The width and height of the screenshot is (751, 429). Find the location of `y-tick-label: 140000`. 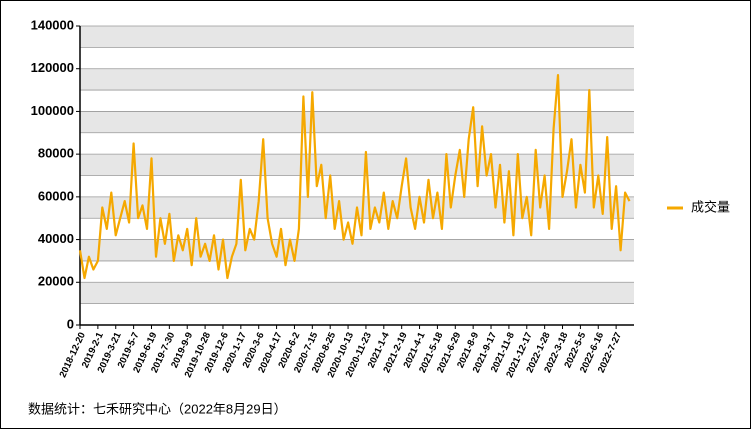

y-tick-label: 140000 is located at coordinates (52, 24).